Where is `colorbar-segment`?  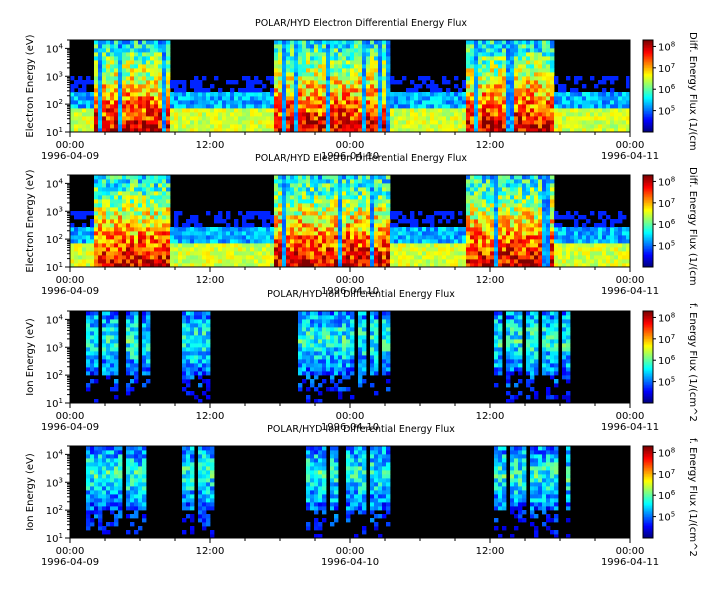
colorbar-segment is located at coordinates (648, 59).